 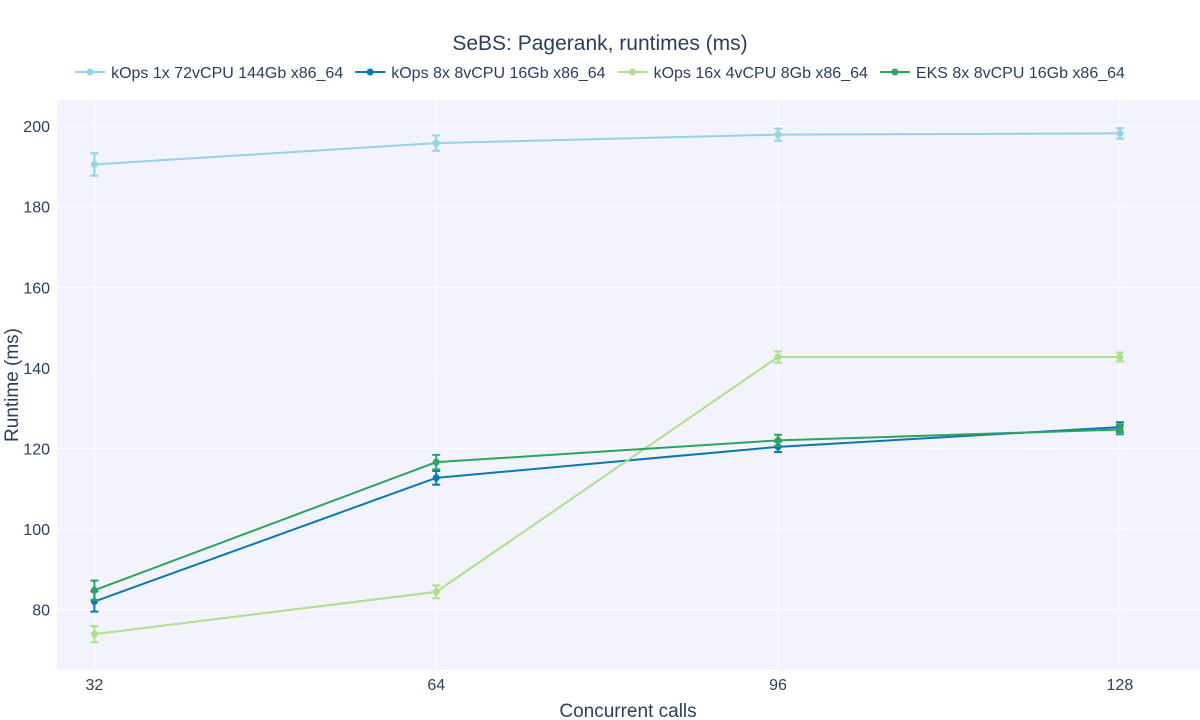 What do you see at coordinates (36, 208) in the screenshot?
I see `y-tick-label: 180` at bounding box center [36, 208].